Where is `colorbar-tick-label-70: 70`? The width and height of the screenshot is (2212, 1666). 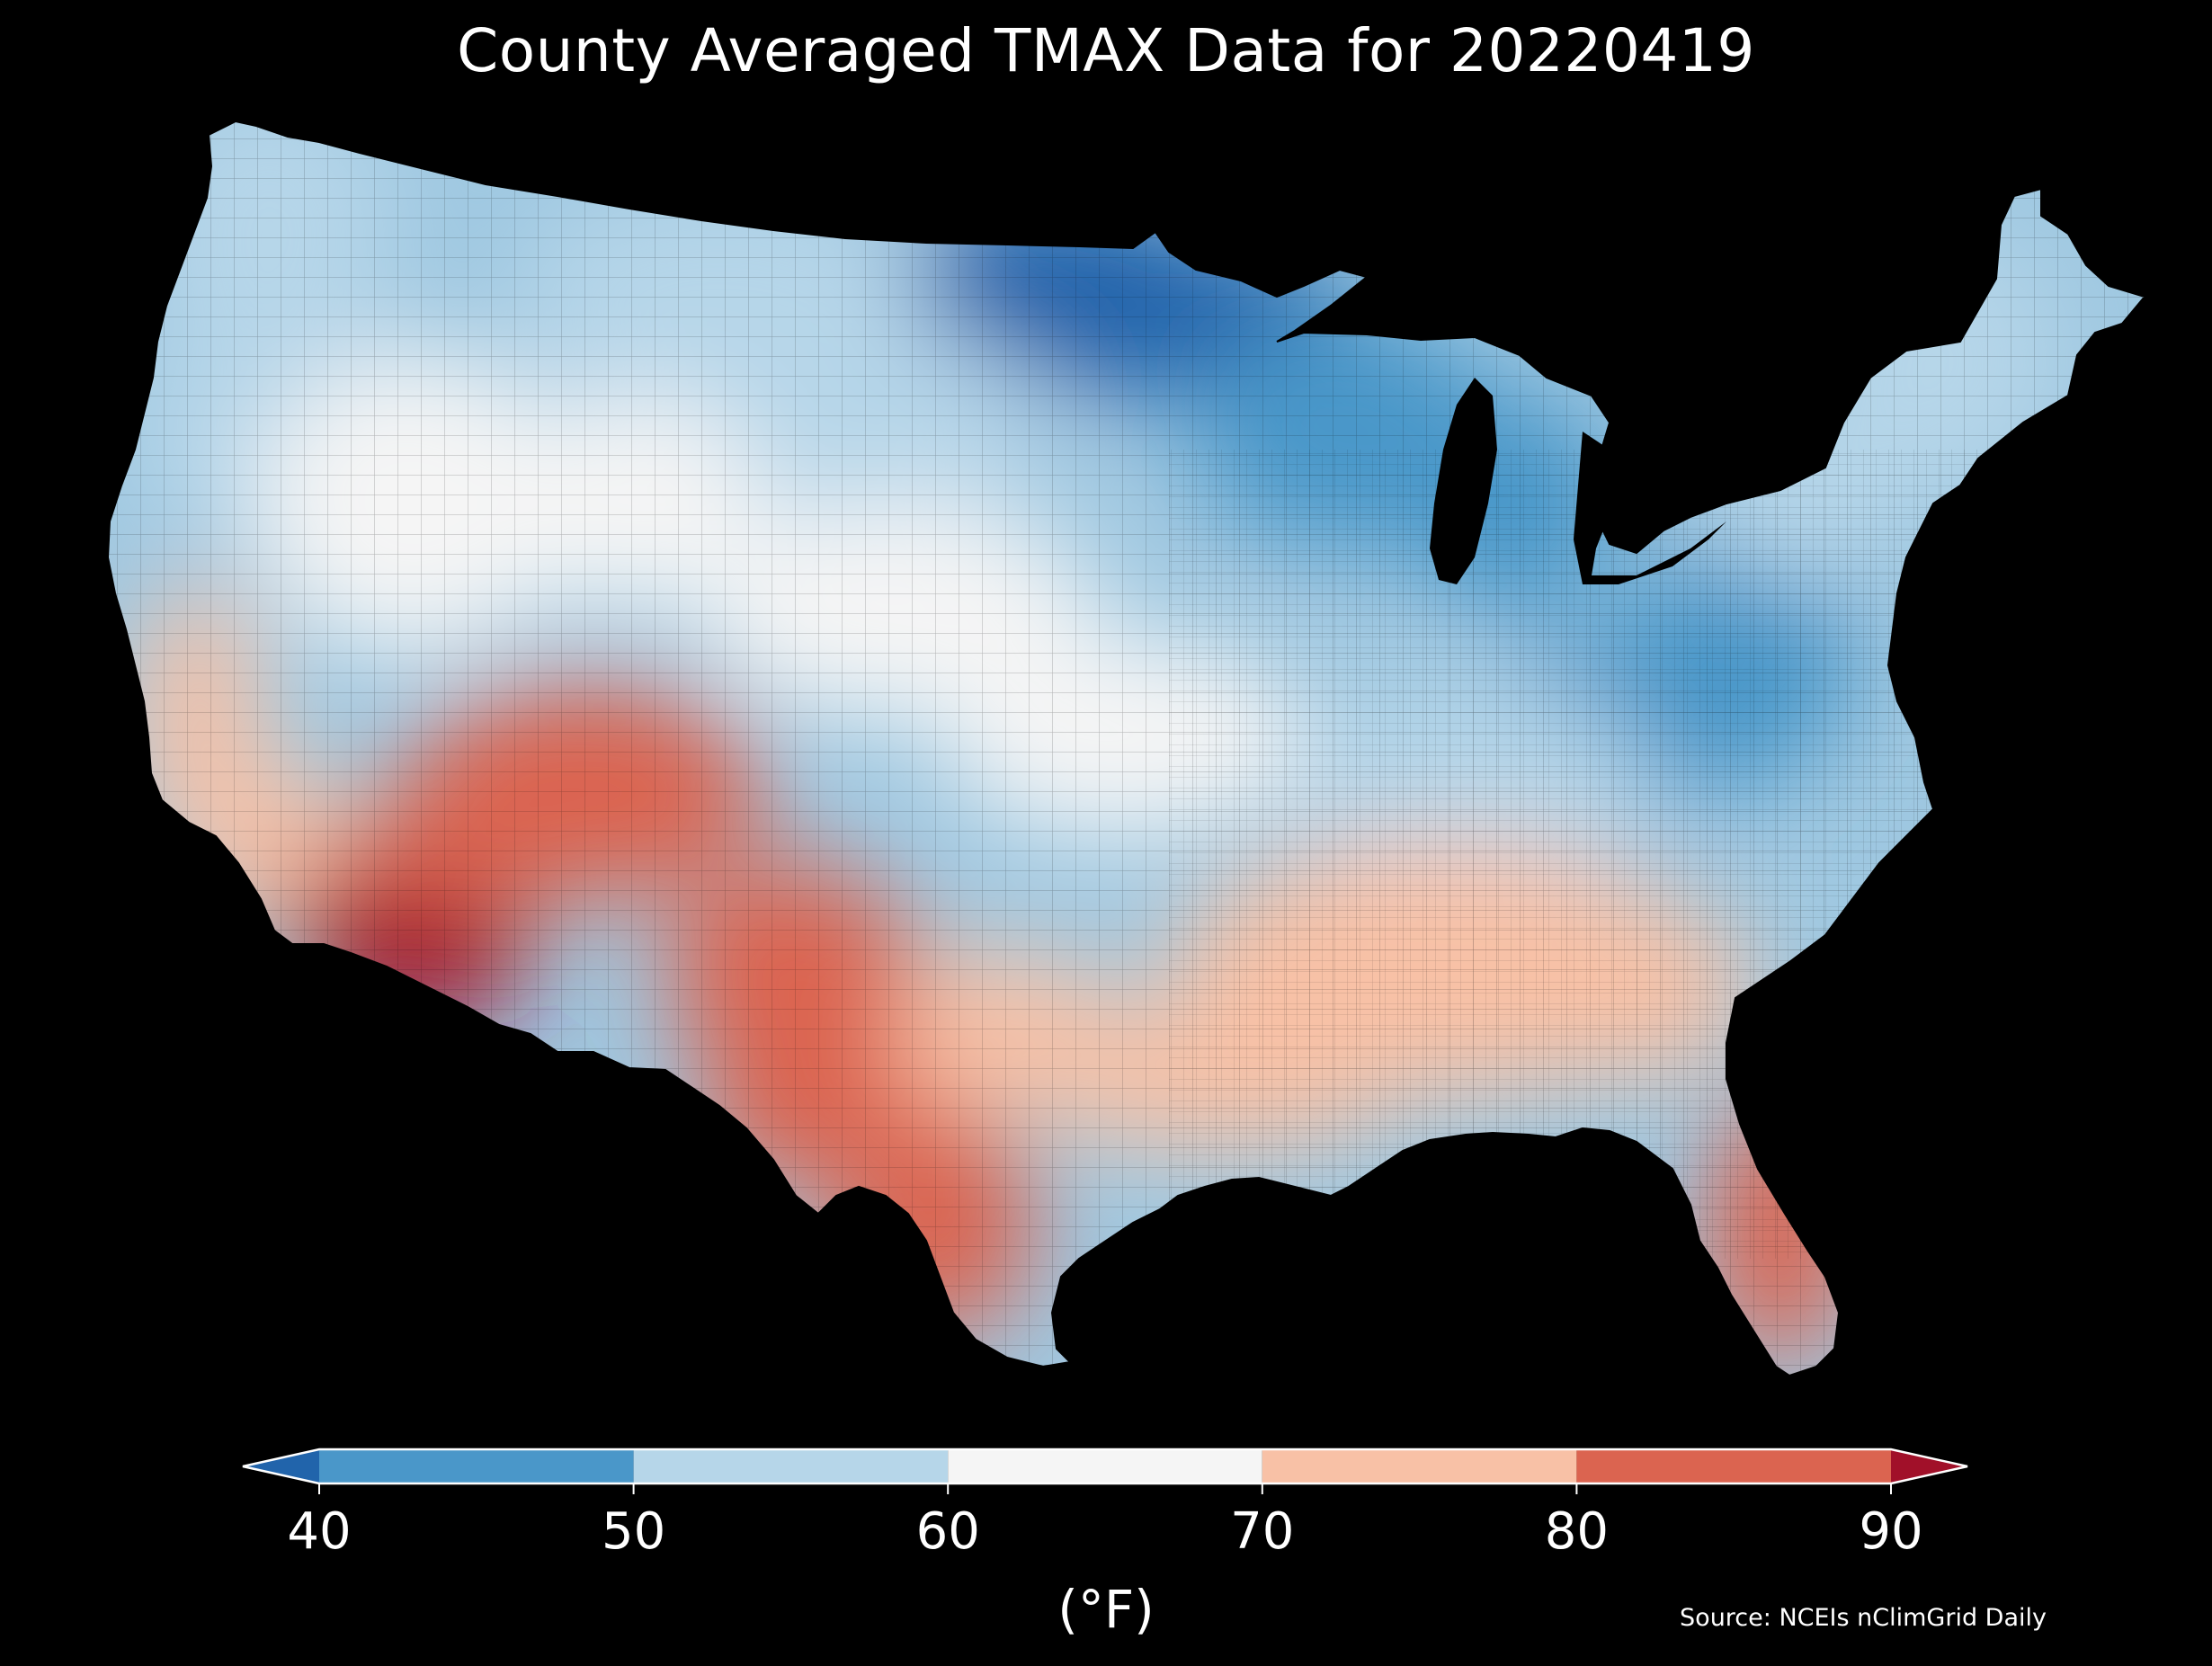
colorbar-tick-label-70: 70 is located at coordinates (1262, 1532).